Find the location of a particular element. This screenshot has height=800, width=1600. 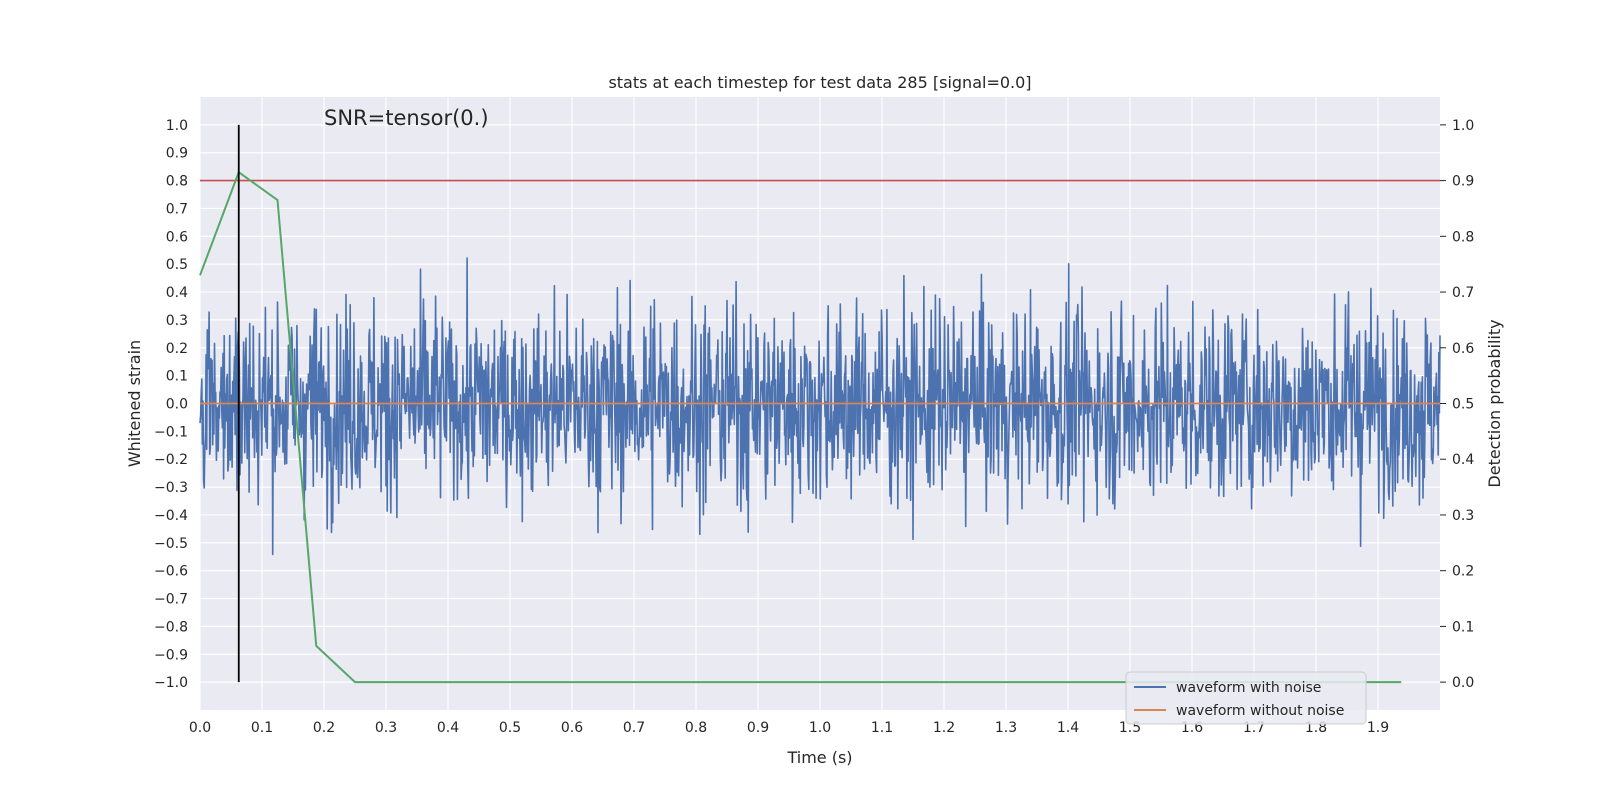

y2-axis: 1.0 0.9 0.8 0.7 0.6 0.5 0.4 0.3 0.2 0.1 0.0 is located at coordinates (1457, 404).